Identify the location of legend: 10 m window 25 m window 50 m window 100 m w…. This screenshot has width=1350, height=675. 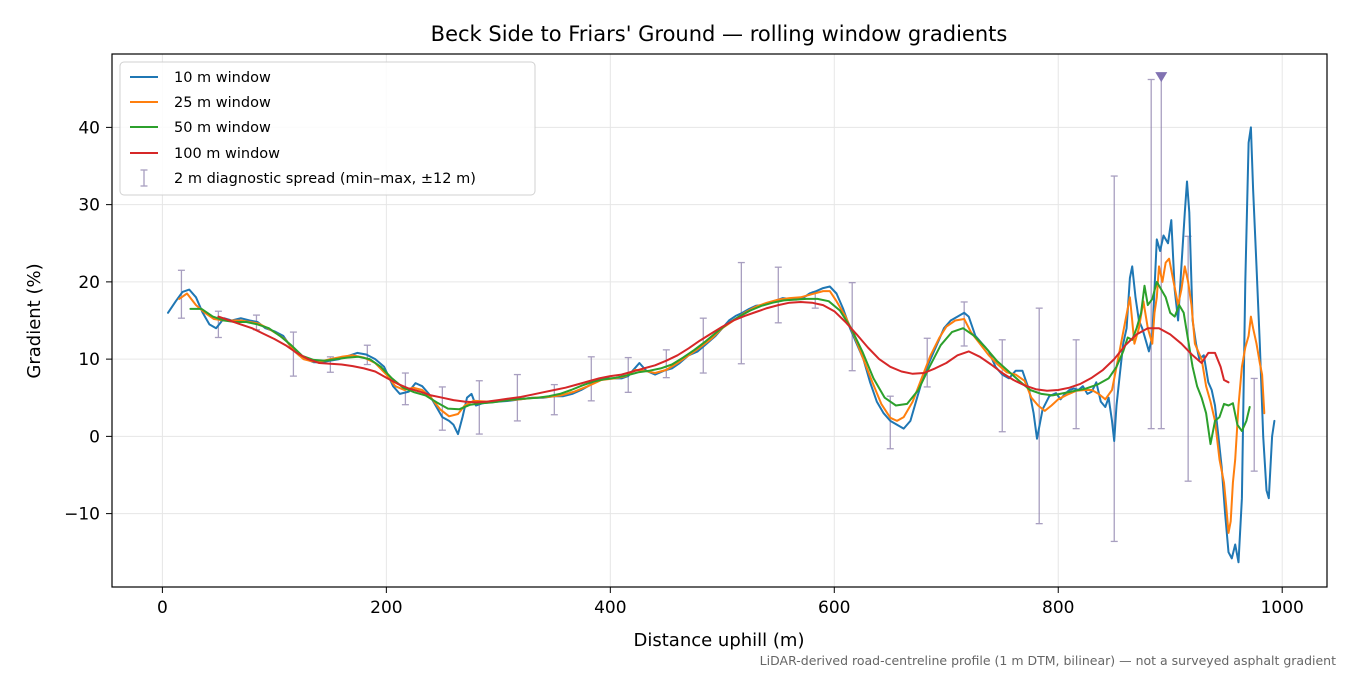
(327, 128).